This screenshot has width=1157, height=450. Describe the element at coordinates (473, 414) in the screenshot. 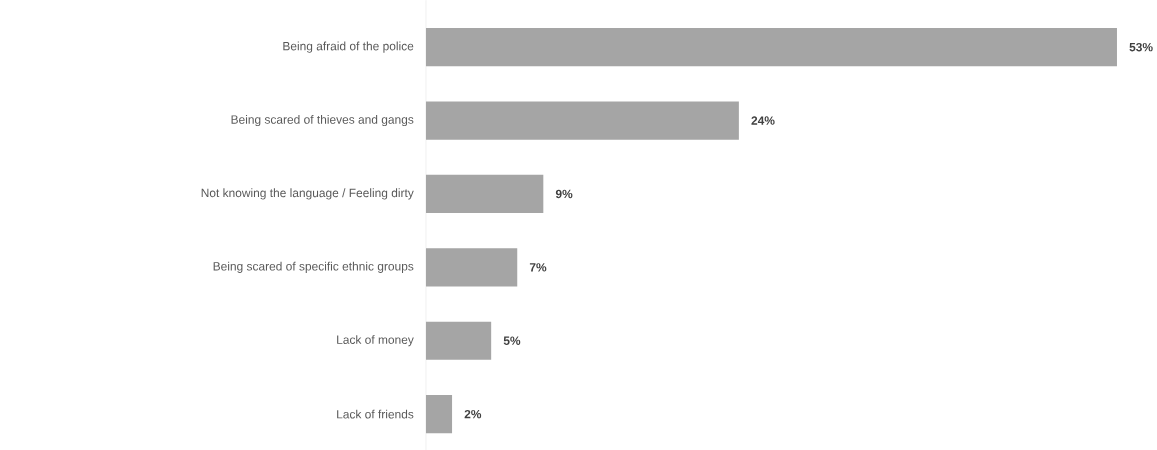

I see `data-label: 2%` at that location.